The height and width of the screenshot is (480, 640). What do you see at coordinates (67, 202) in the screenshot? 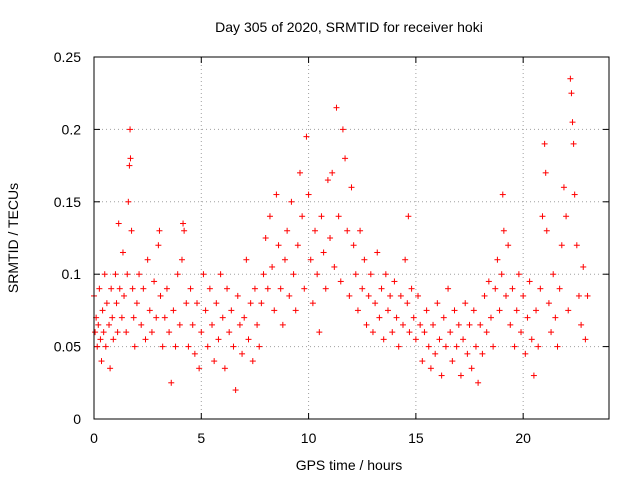
I see `y-tick-label: 0.15` at bounding box center [67, 202].